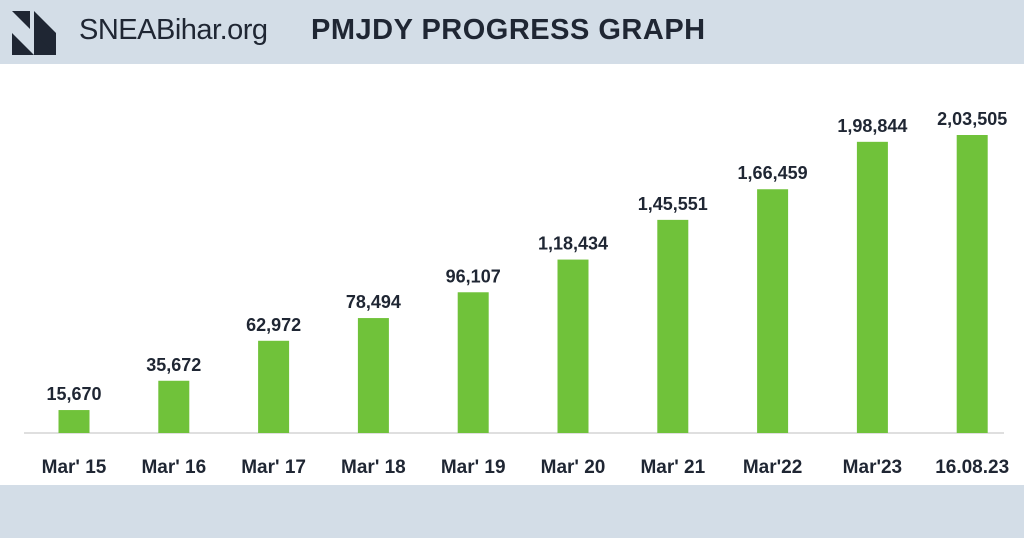  Describe the element at coordinates (573, 244) in the screenshot. I see `data-label: 1,18,434` at that location.